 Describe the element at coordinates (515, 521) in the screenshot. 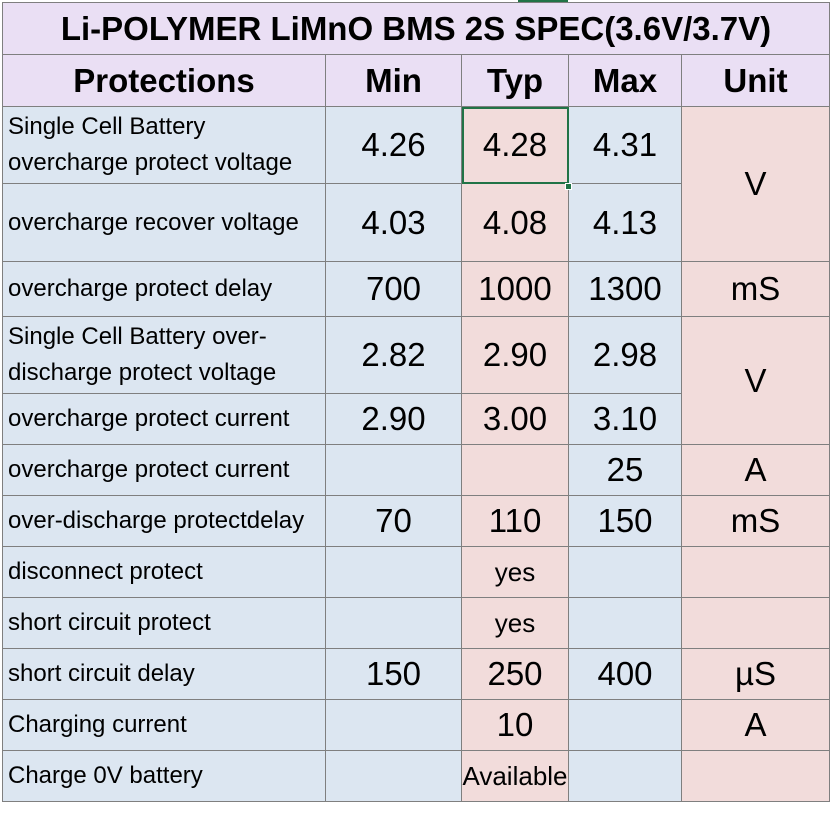

I see `cell-typ: 110` at that location.